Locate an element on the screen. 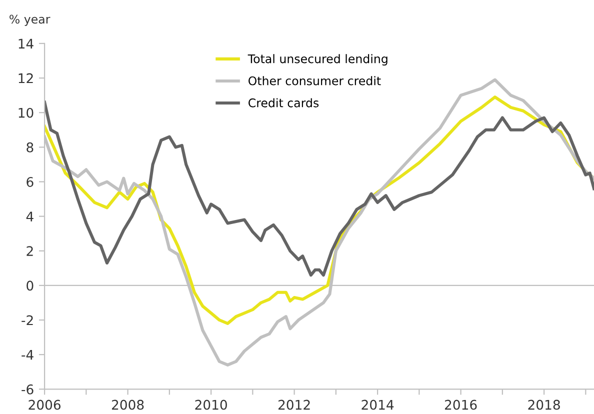 The width and height of the screenshot is (594, 414). y-tick-label: -4 is located at coordinates (28, 355).